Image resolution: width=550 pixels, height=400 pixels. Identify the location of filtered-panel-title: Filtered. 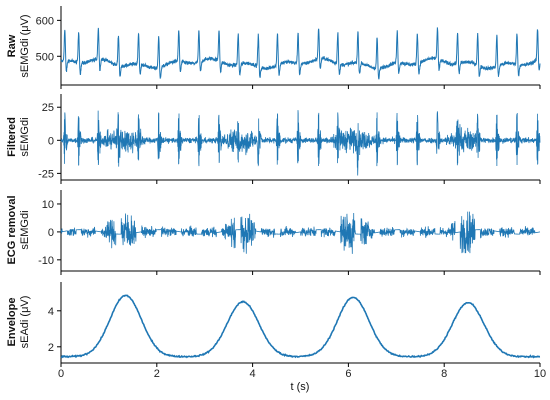
(12, 137).